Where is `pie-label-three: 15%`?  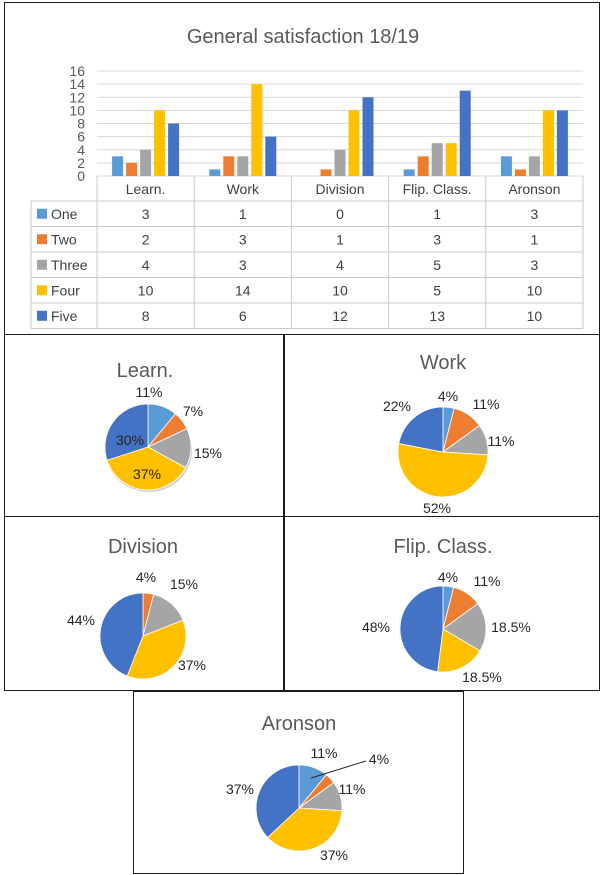
pie-label-three: 15% is located at coordinates (184, 584).